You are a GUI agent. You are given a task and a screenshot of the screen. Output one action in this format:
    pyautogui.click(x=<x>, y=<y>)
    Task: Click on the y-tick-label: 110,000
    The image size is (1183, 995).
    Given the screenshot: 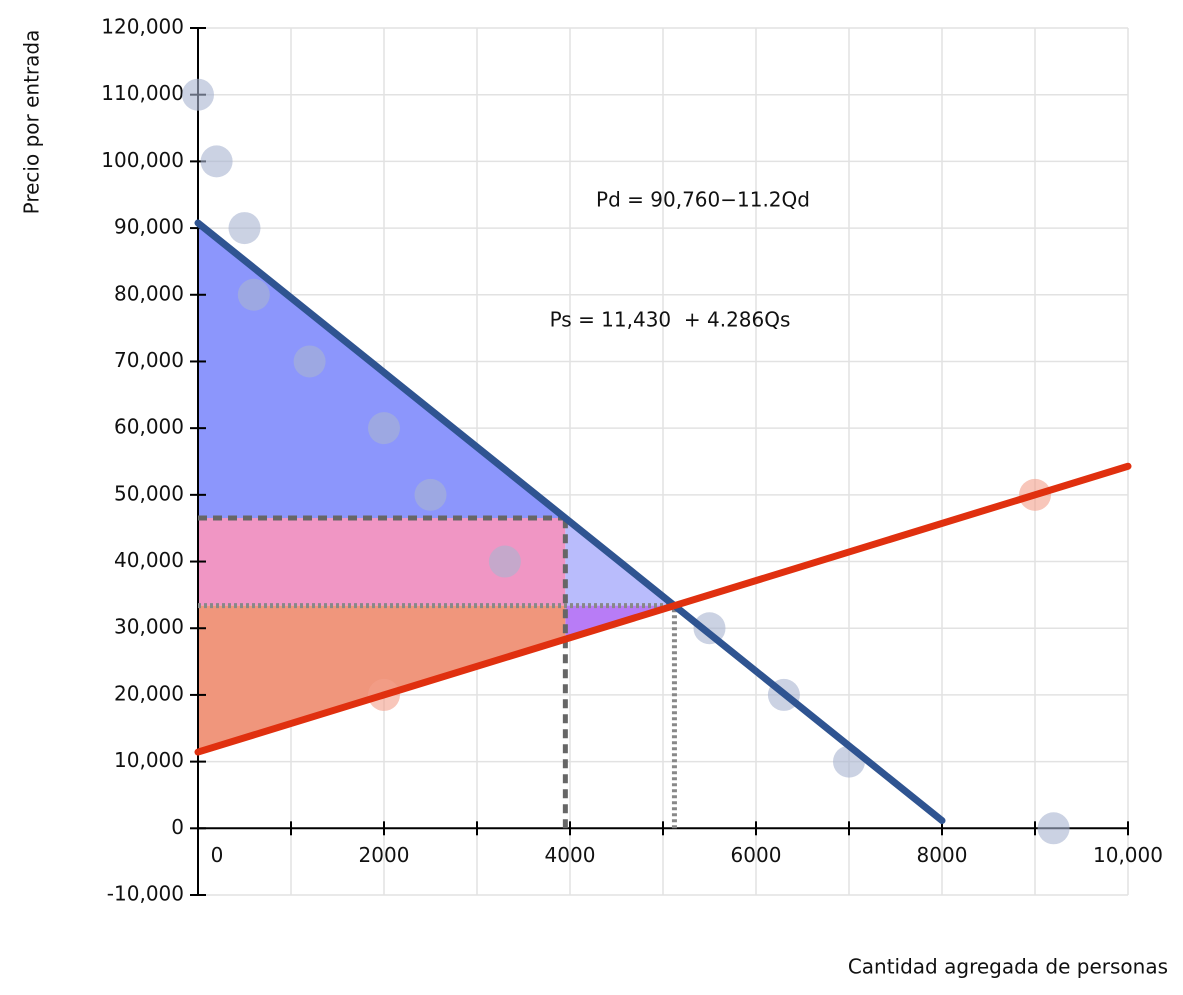 What is the action you would take?
    pyautogui.click(x=142, y=93)
    